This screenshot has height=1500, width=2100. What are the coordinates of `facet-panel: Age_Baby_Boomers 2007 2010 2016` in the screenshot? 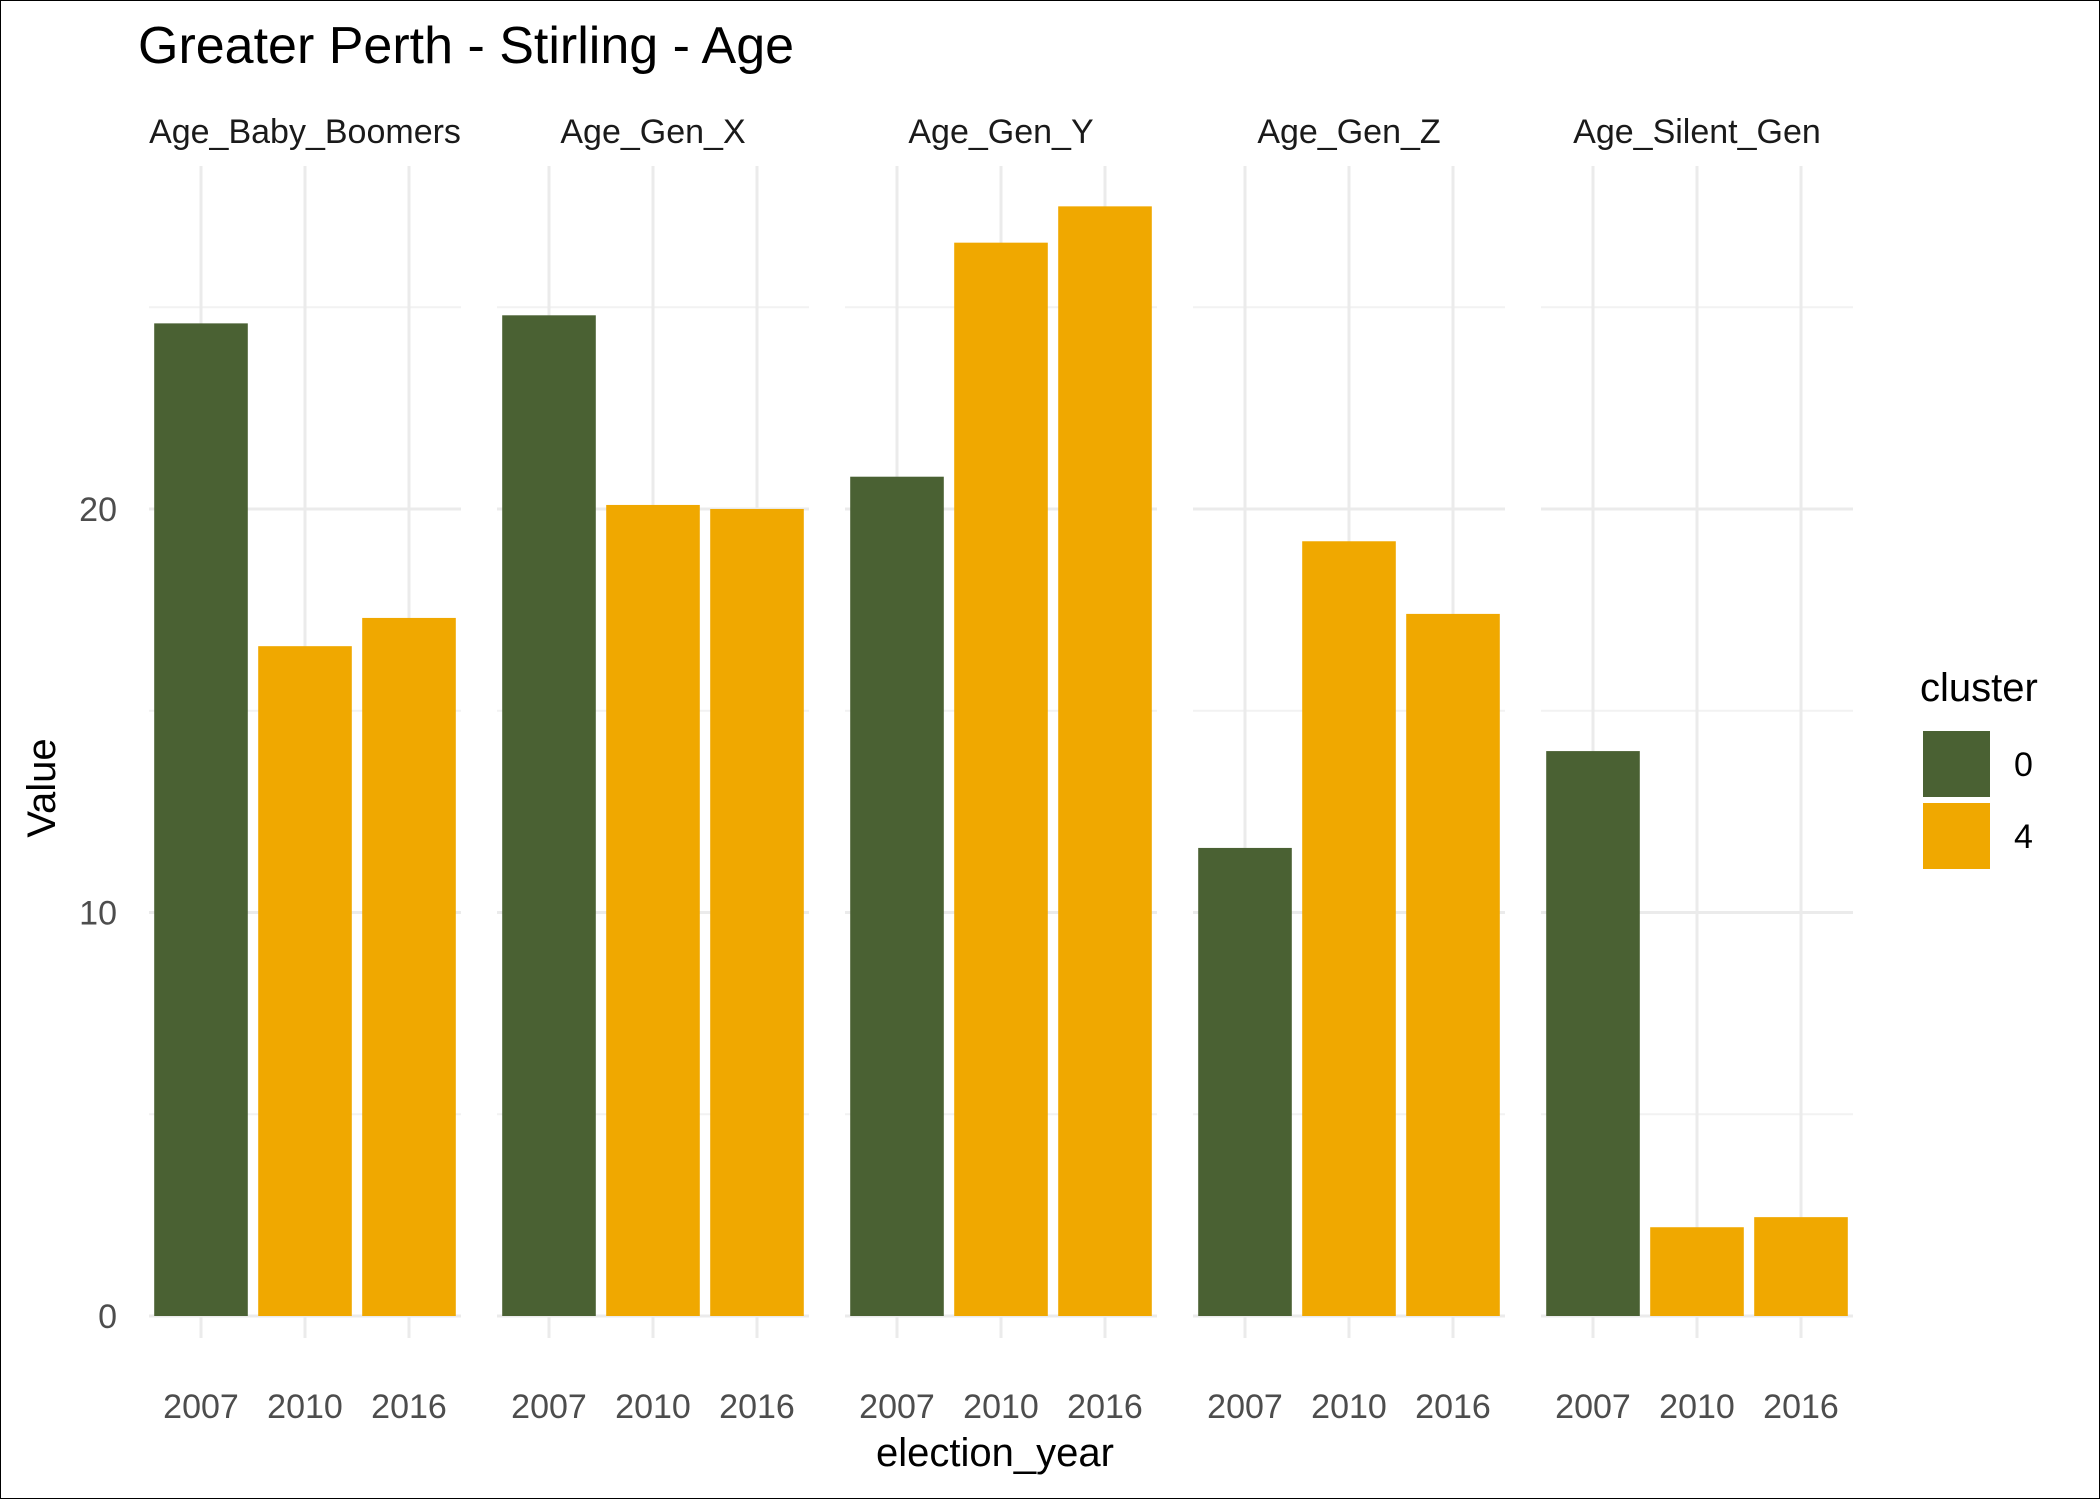 It's located at (305, 769).